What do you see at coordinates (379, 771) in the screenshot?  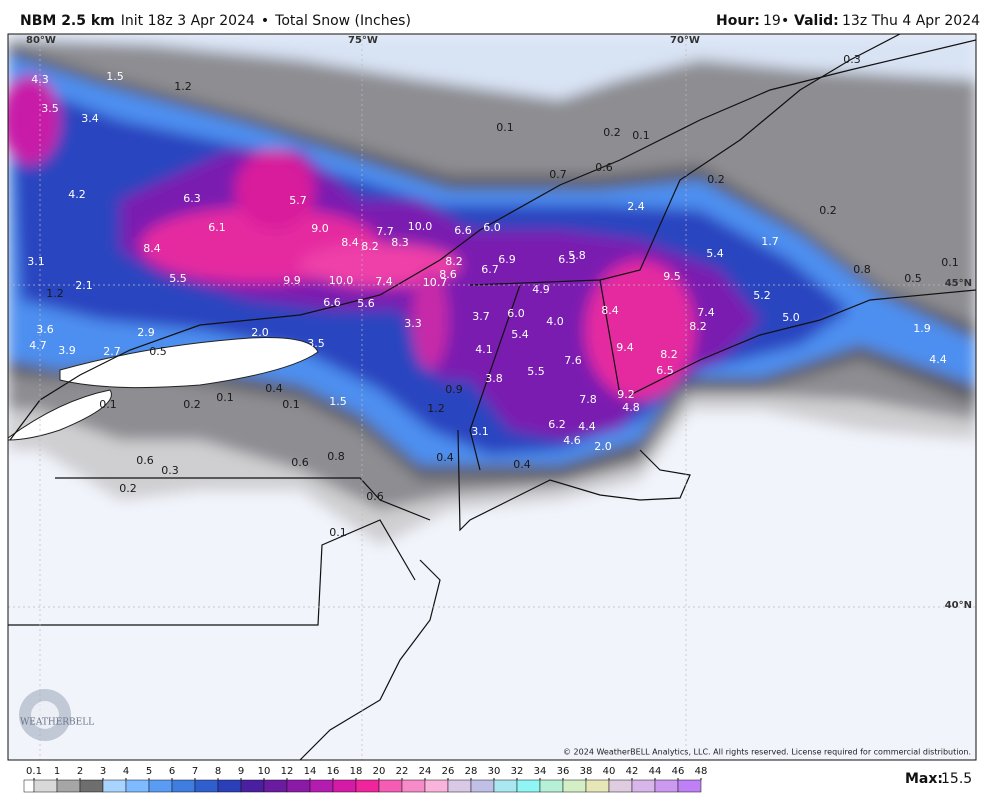 I see `legend-tick-label: 20` at bounding box center [379, 771].